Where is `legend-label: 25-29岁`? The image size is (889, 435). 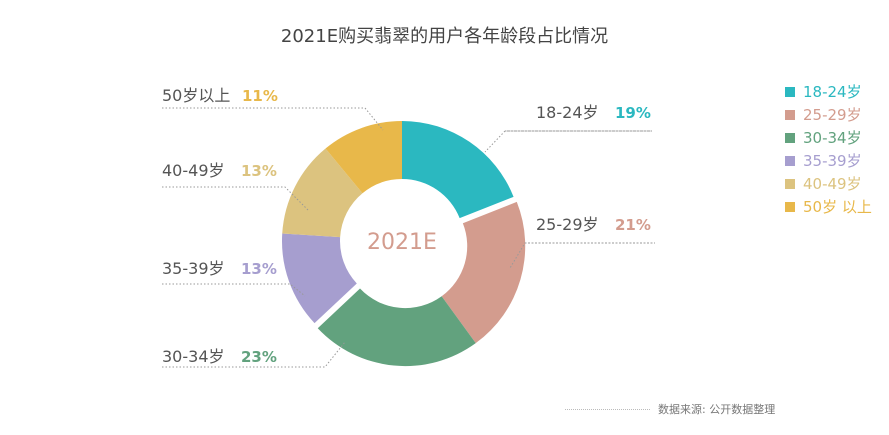 legend-label: 25-29岁 is located at coordinates (832, 115).